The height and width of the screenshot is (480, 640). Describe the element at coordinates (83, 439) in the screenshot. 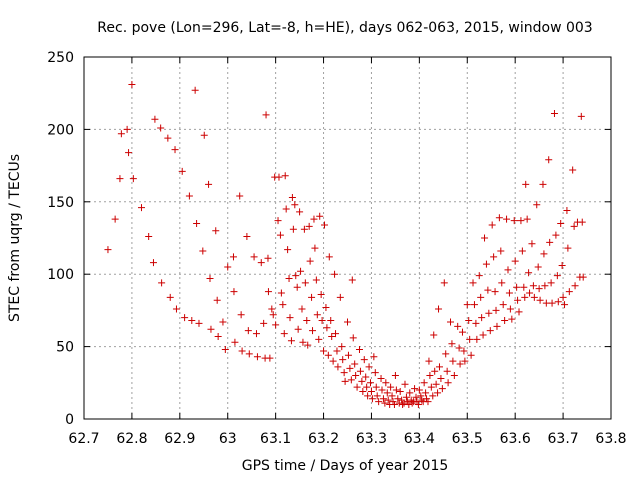

I see `x-tick-label: 62.7` at that location.